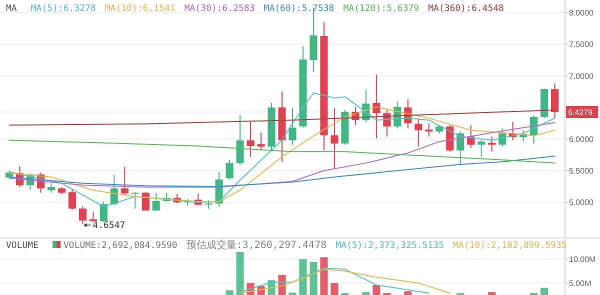 The height and width of the screenshot is (295, 600). What do you see at coordinates (140, 9) in the screenshot?
I see `text: MA(10):6.1541` at bounding box center [140, 9].